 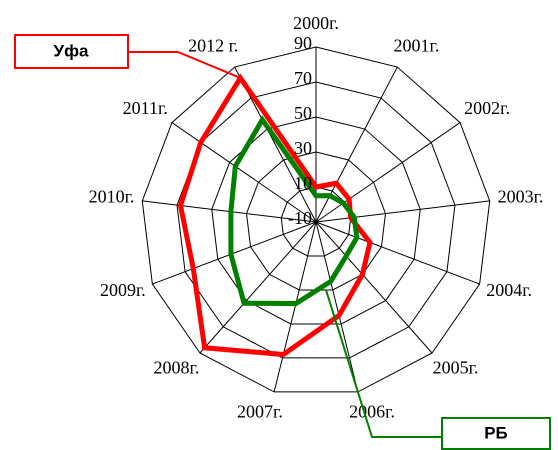 I want to click on legend-label: Уфа, so click(x=71, y=50).